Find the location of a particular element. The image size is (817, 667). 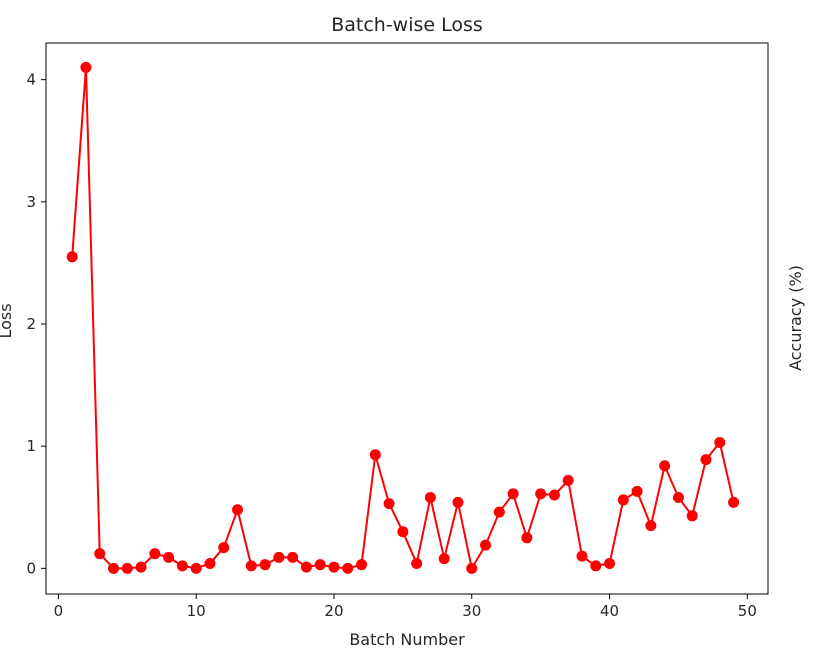

x-axis-label: Batch Number is located at coordinates (407, 639).